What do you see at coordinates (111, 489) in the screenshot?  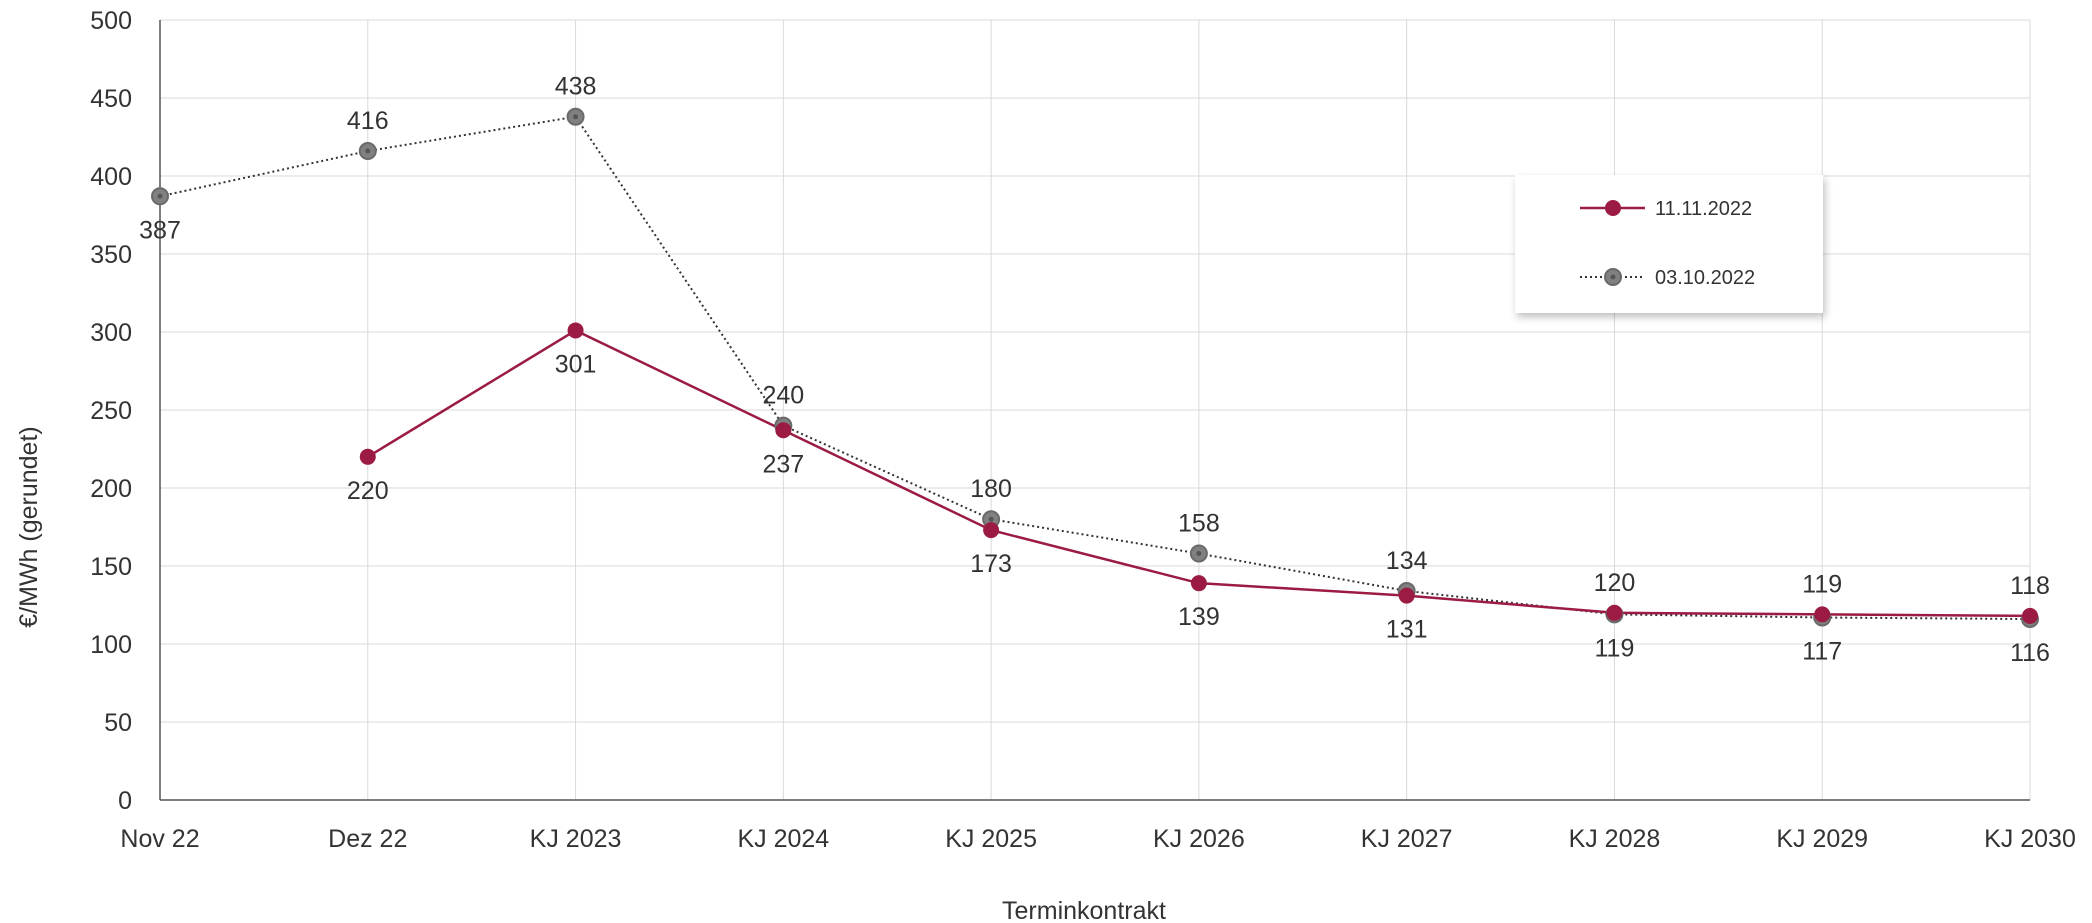 I see `y-tick-label: 200` at bounding box center [111, 489].